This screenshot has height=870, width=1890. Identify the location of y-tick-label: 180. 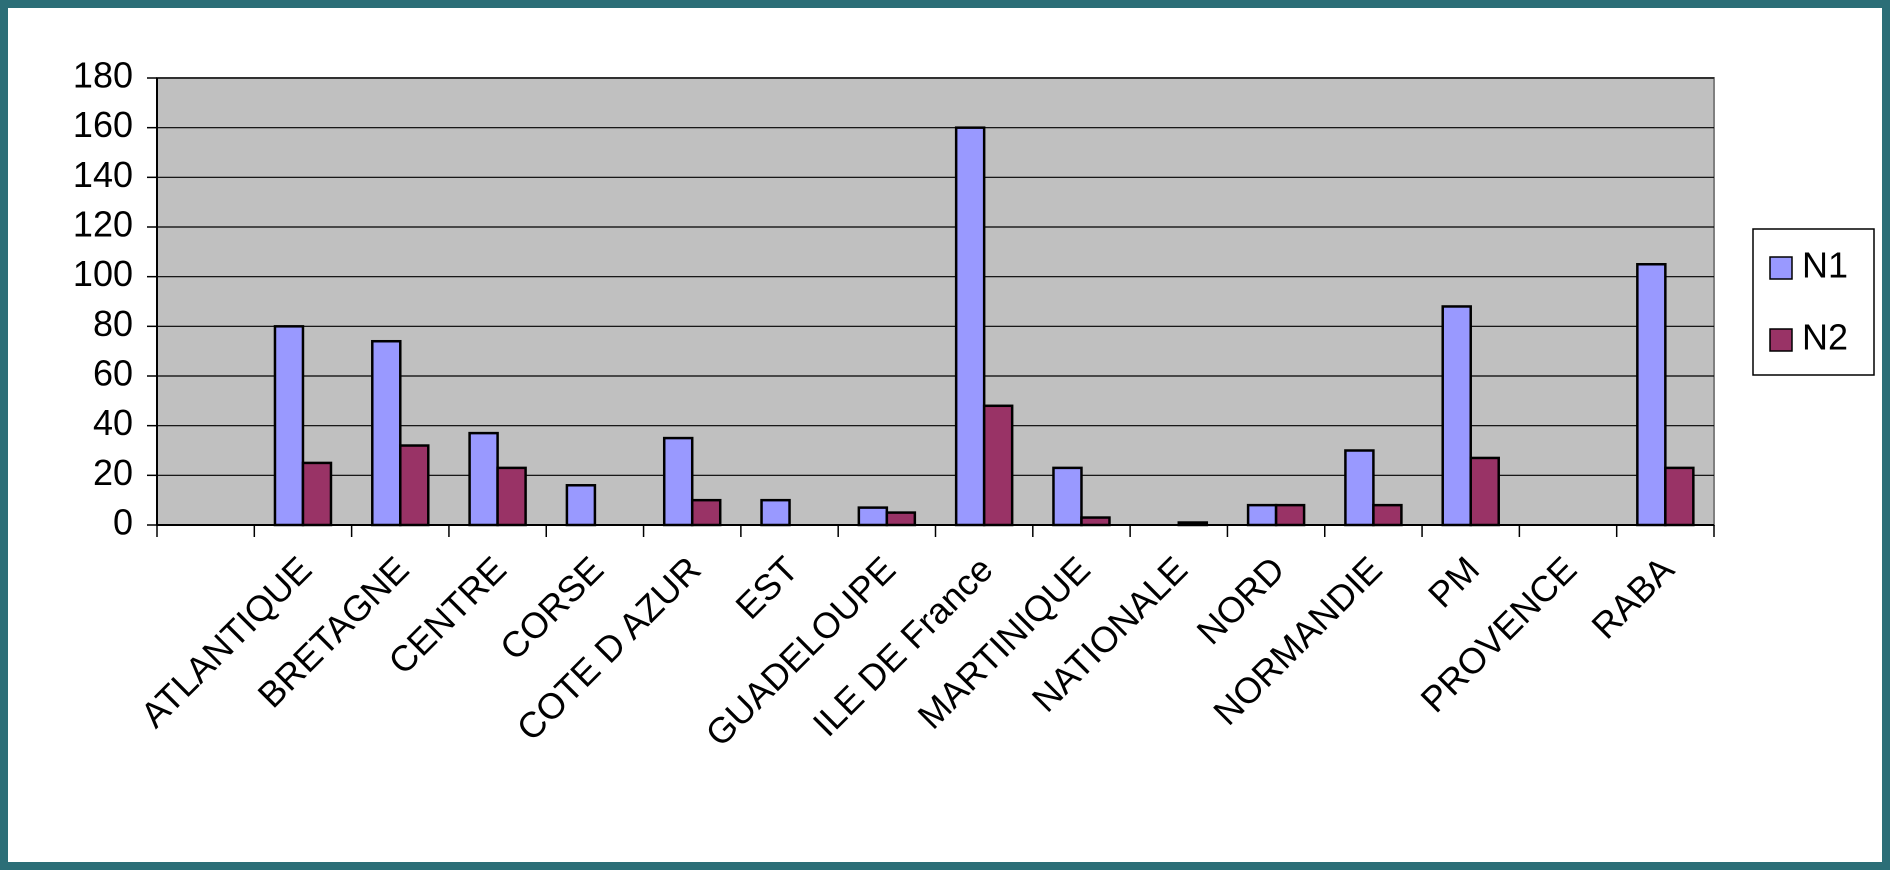
(103, 75).